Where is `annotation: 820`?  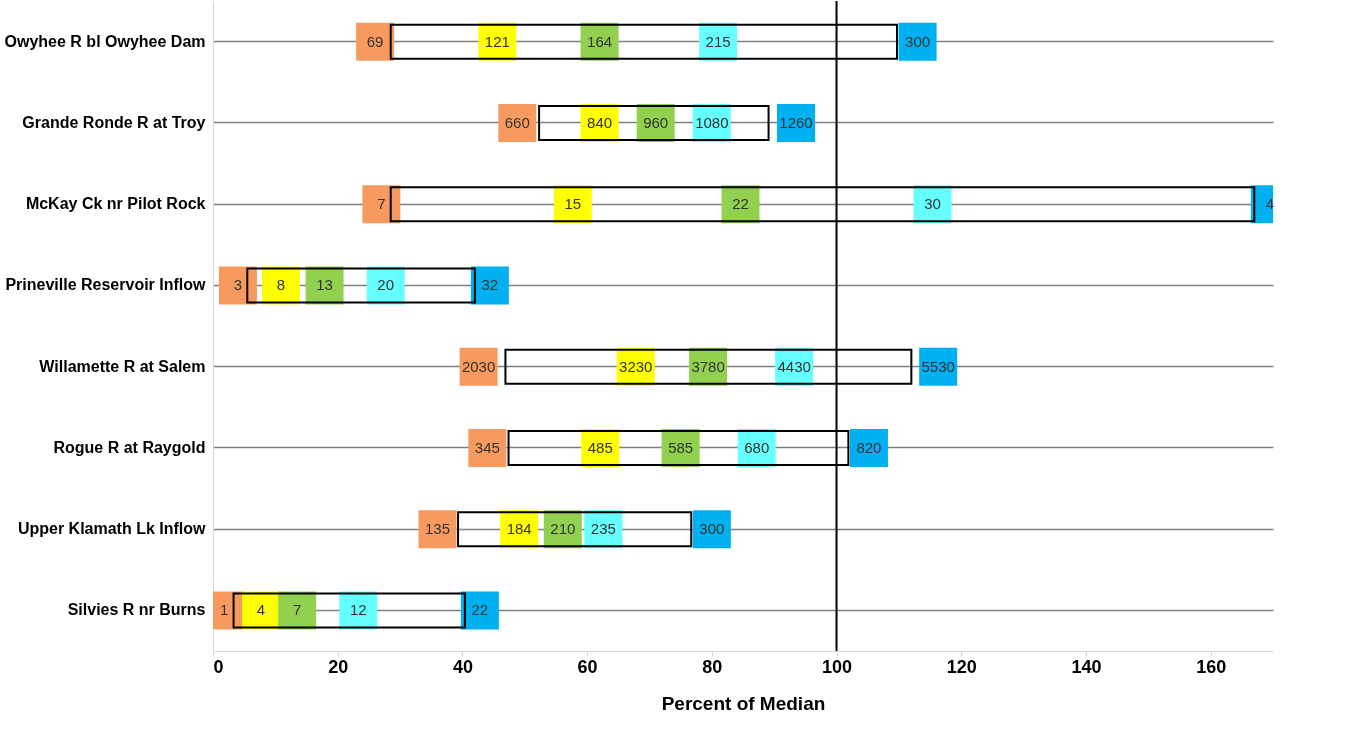 annotation: 820 is located at coordinates (869, 447).